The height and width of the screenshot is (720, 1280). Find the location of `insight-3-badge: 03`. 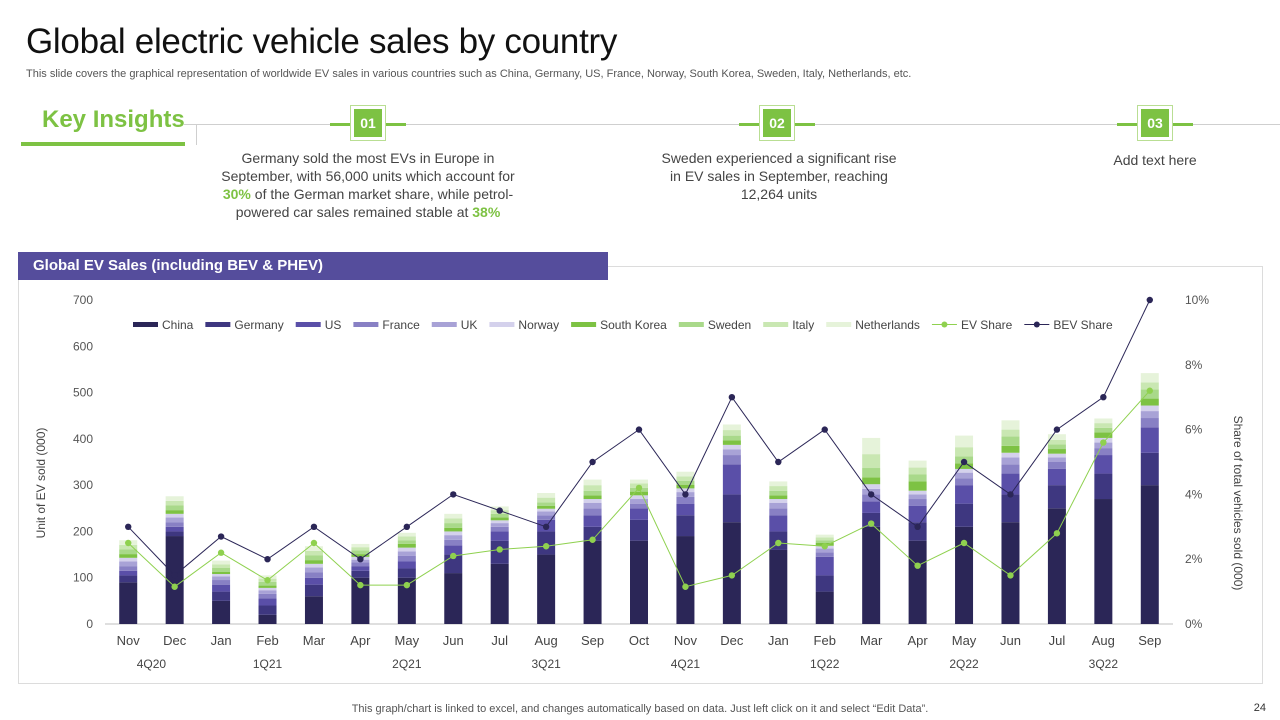

insight-3-badge: 03 is located at coordinates (1155, 123).